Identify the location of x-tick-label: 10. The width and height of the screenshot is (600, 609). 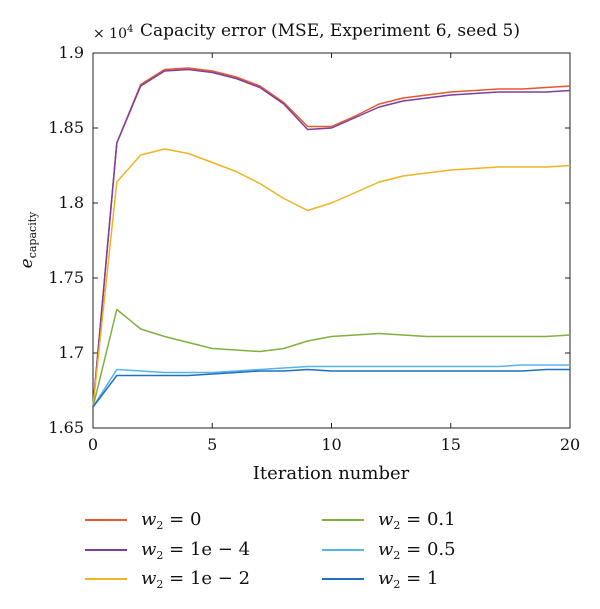
(331, 444).